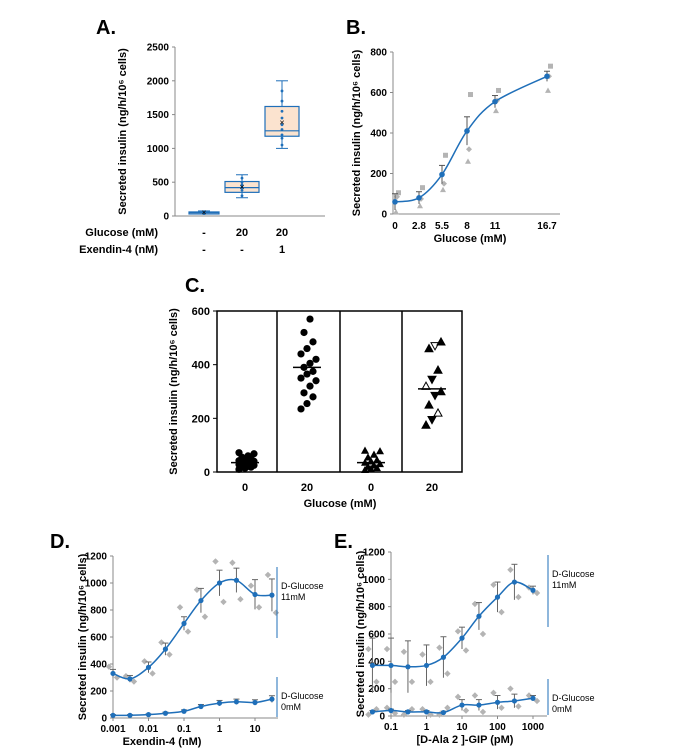 The image size is (697, 756). What do you see at coordinates (98, 692) in the screenshot?
I see `d-y-tick-label: 200` at bounding box center [98, 692].